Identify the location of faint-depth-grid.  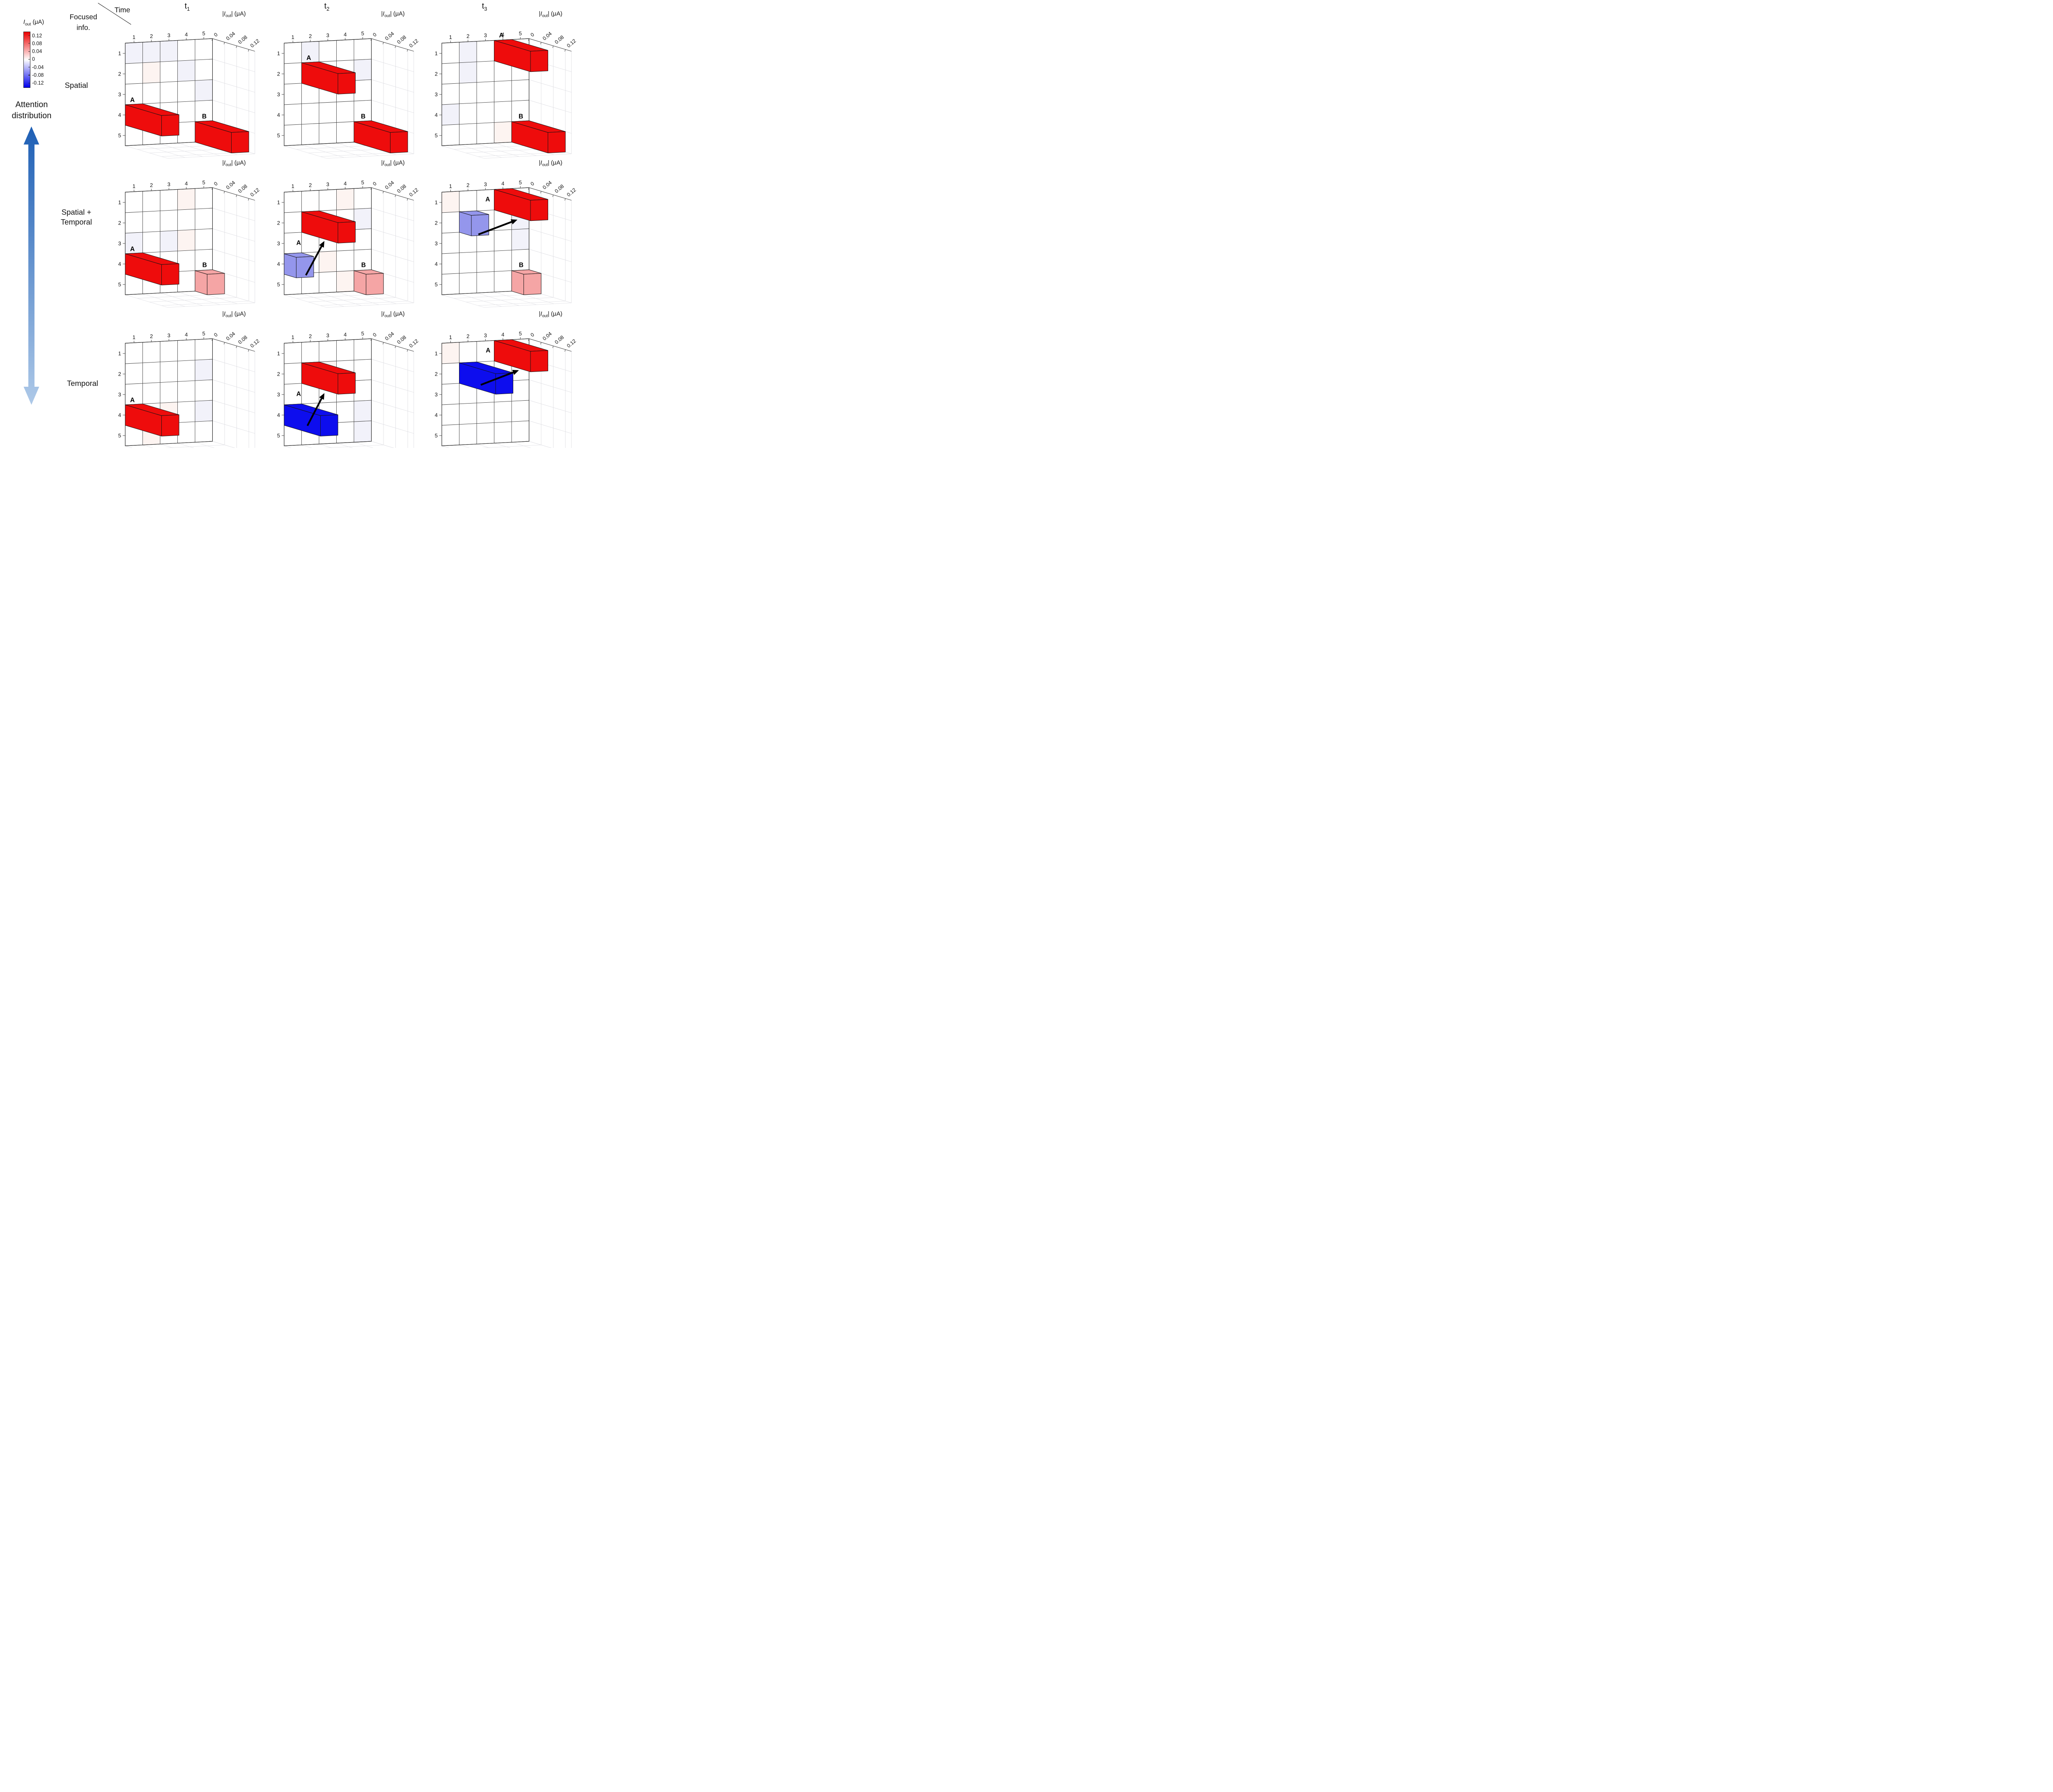
(349, 247).